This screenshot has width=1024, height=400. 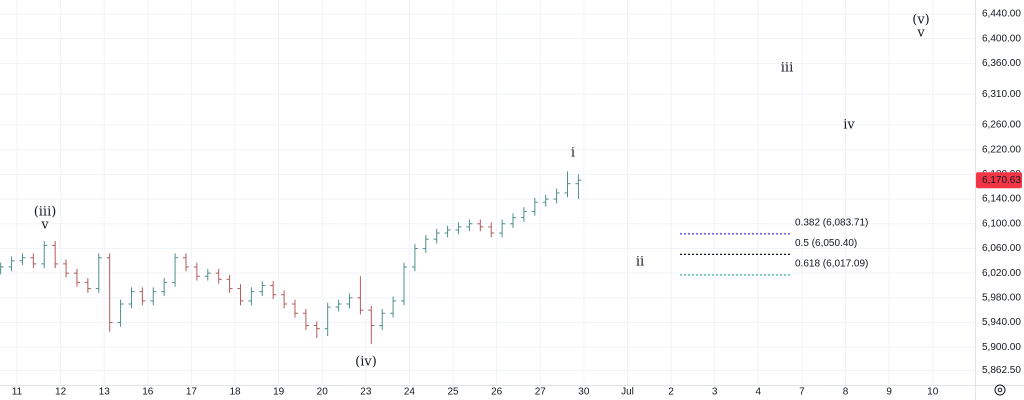 What do you see at coordinates (1001, 199) in the screenshot?
I see `y-tick-label: 6,140.00` at bounding box center [1001, 199].